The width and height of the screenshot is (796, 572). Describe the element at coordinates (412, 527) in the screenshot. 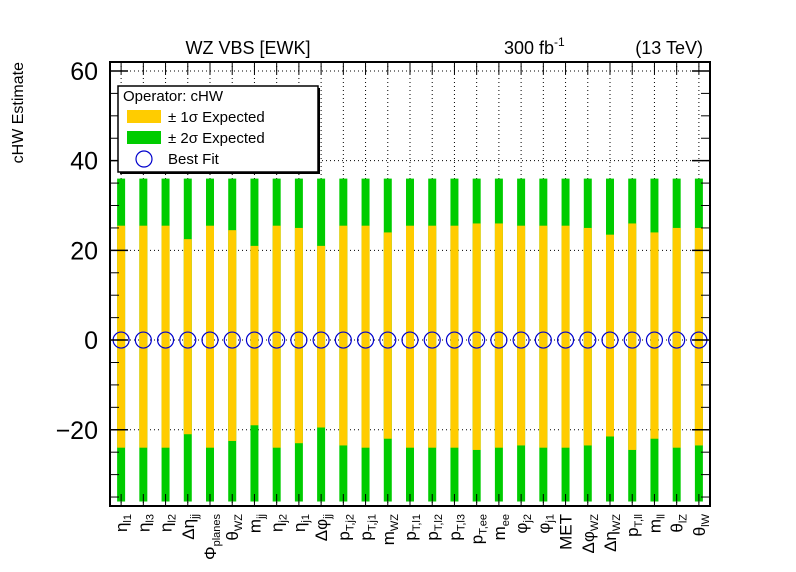

I see `x-tick-label: pT,l1` at that location.